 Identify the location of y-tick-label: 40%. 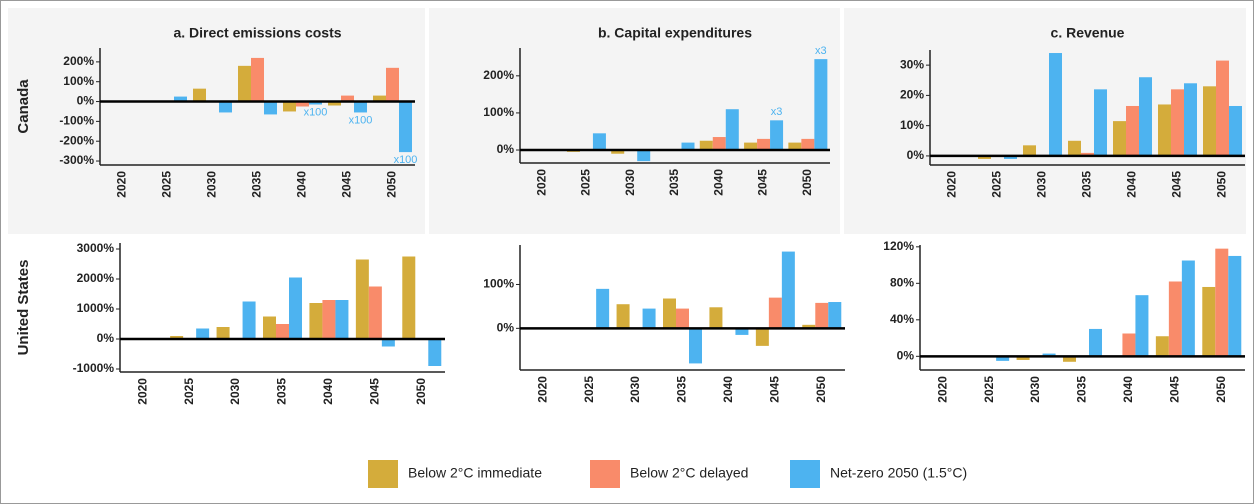
(902, 319).